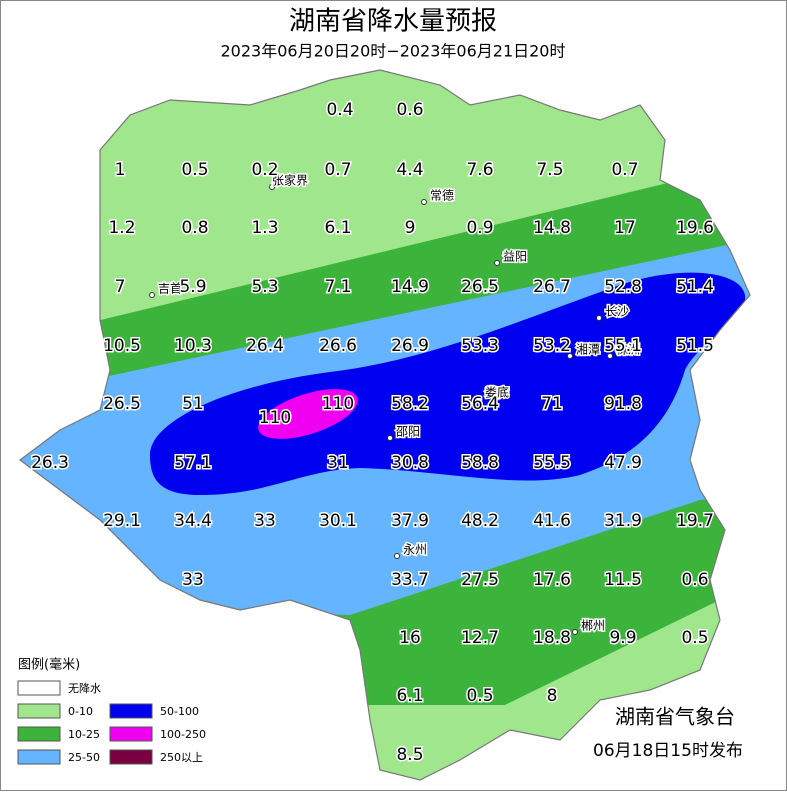 The image size is (787, 795). Describe the element at coordinates (410, 521) in the screenshot. I see `rain-value: 37.9` at that location.